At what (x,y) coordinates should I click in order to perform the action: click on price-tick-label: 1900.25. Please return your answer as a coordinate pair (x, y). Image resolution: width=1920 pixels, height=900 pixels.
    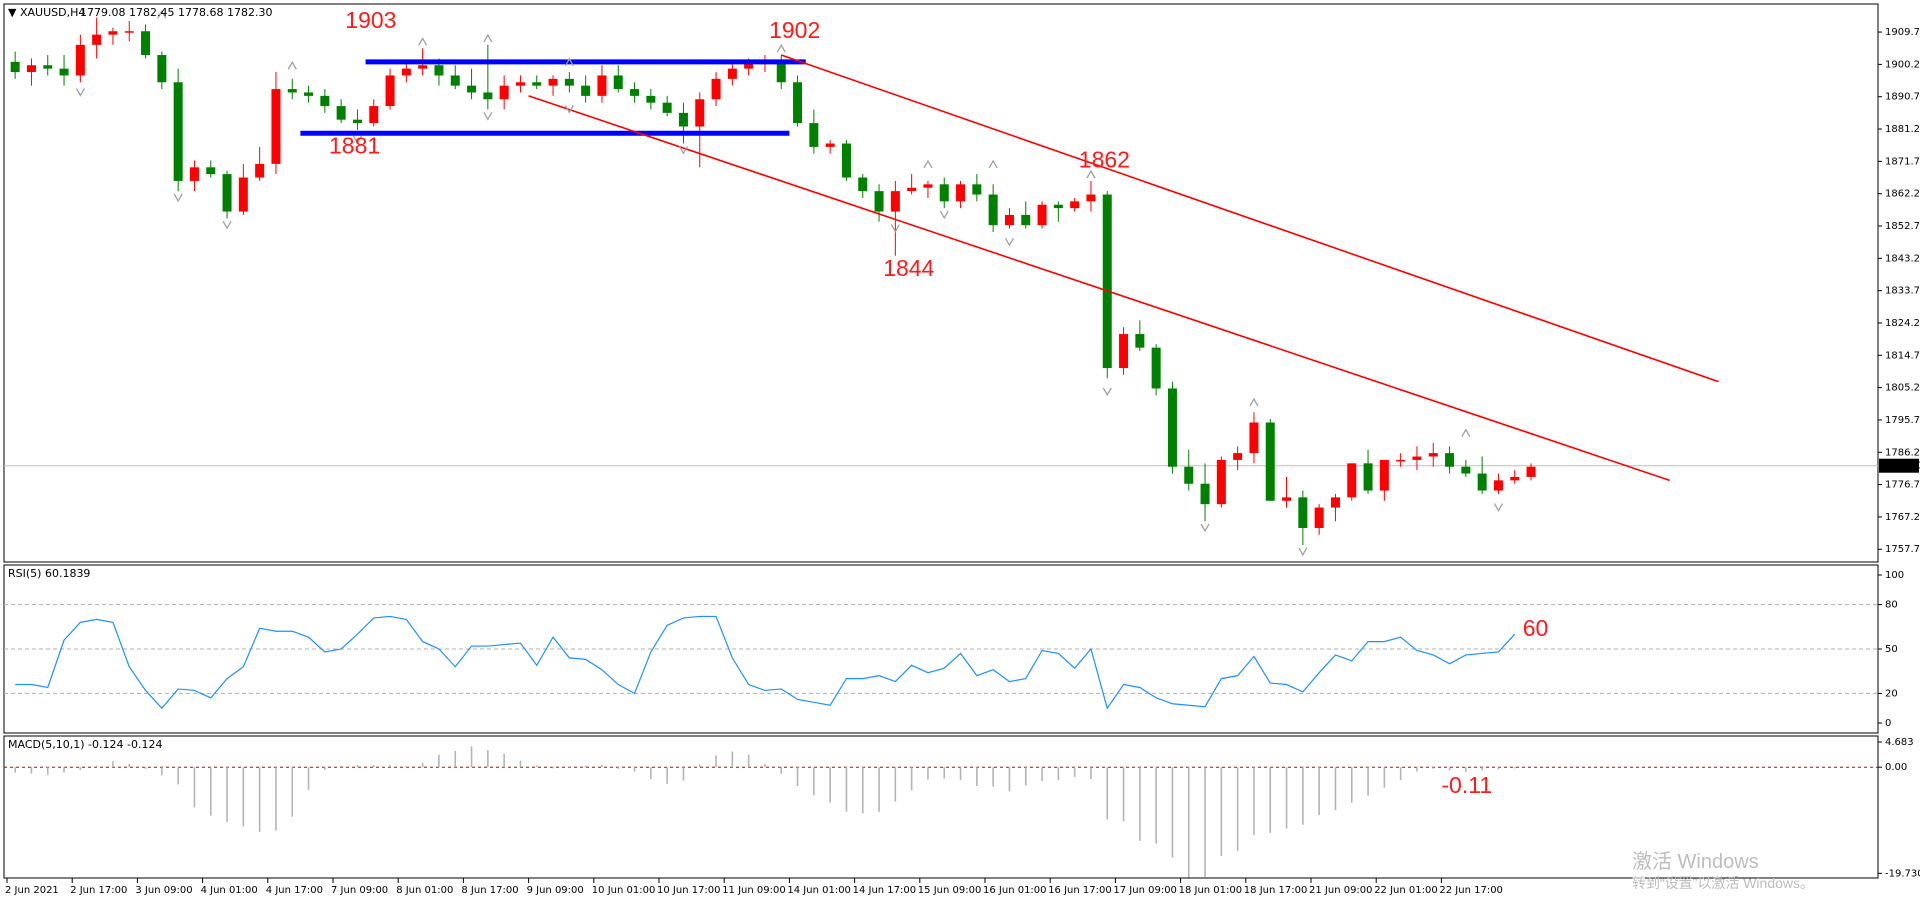
    Looking at the image, I should click on (1902, 64).